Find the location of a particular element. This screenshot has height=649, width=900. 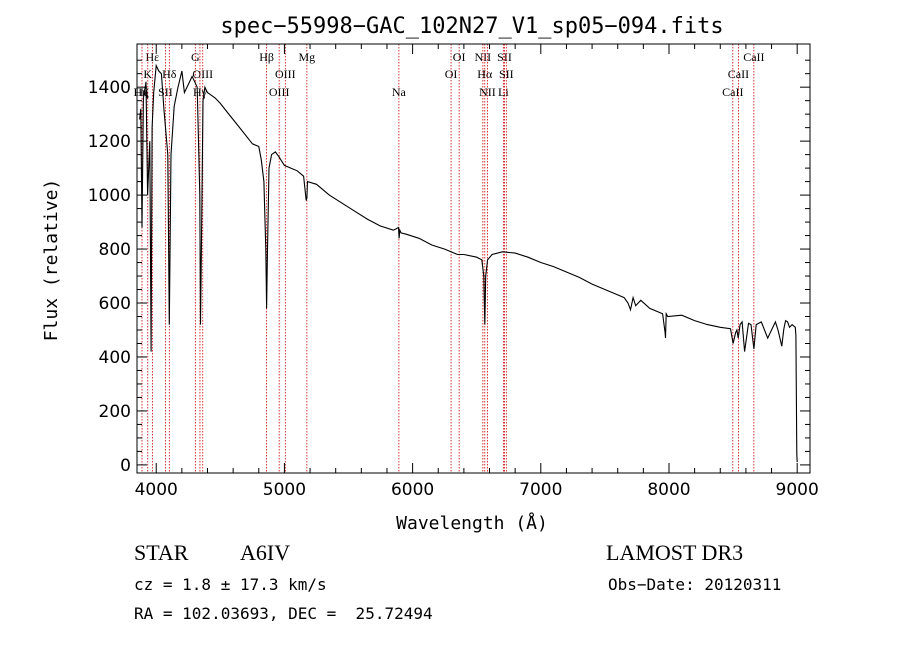

spectral-line-label: G is located at coordinates (195, 57).